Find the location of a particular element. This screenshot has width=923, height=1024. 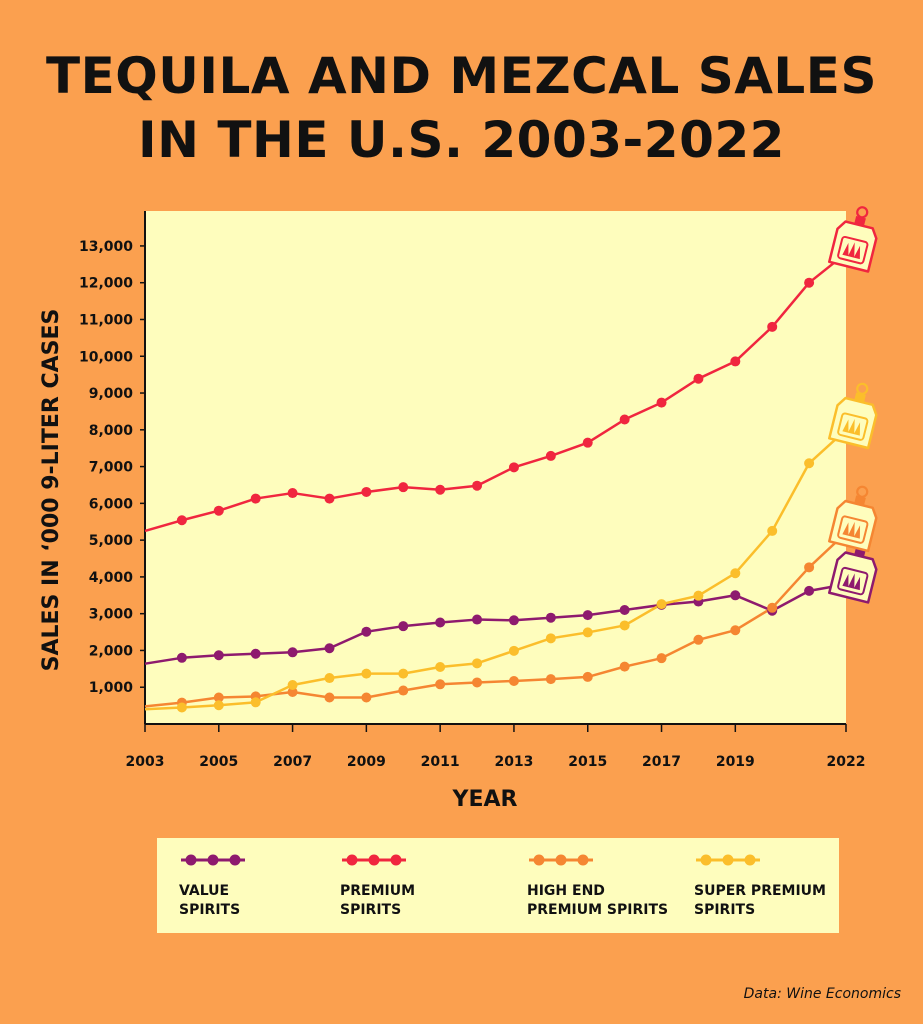

y-tick-label: 13,000 is located at coordinates (106, 247).